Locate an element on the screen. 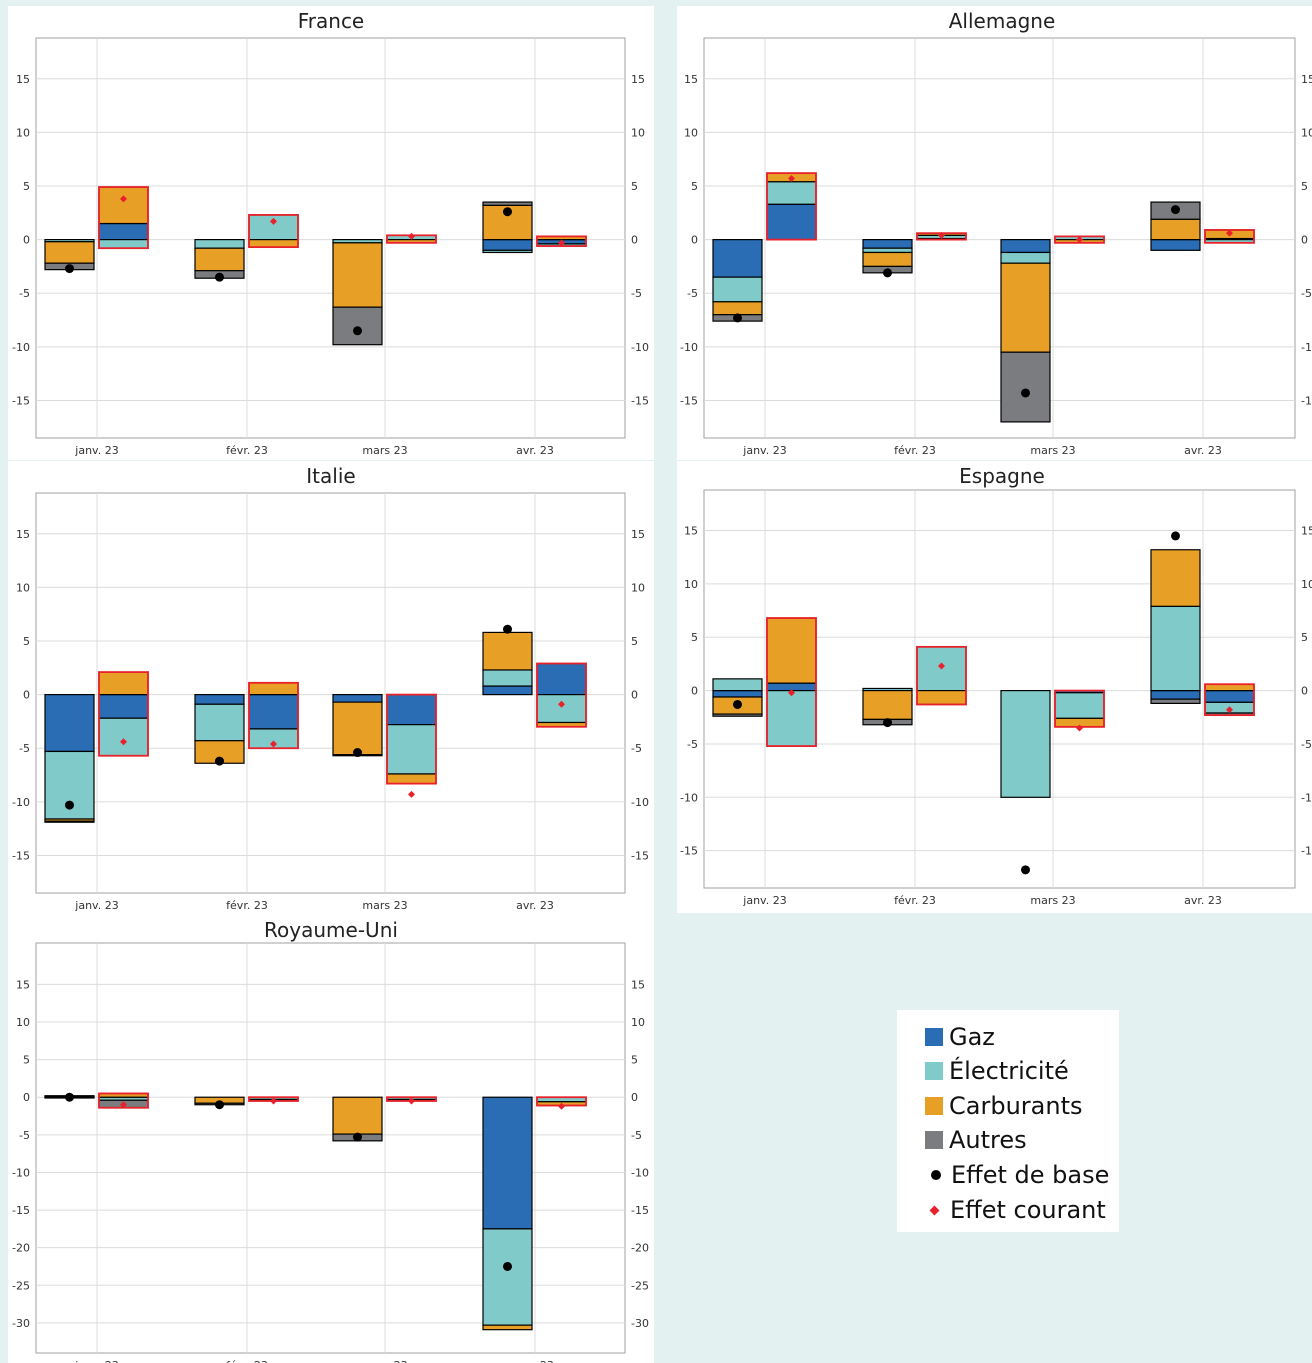  legend-item-effet-courant: Effet courant is located at coordinates (1015, 1210).